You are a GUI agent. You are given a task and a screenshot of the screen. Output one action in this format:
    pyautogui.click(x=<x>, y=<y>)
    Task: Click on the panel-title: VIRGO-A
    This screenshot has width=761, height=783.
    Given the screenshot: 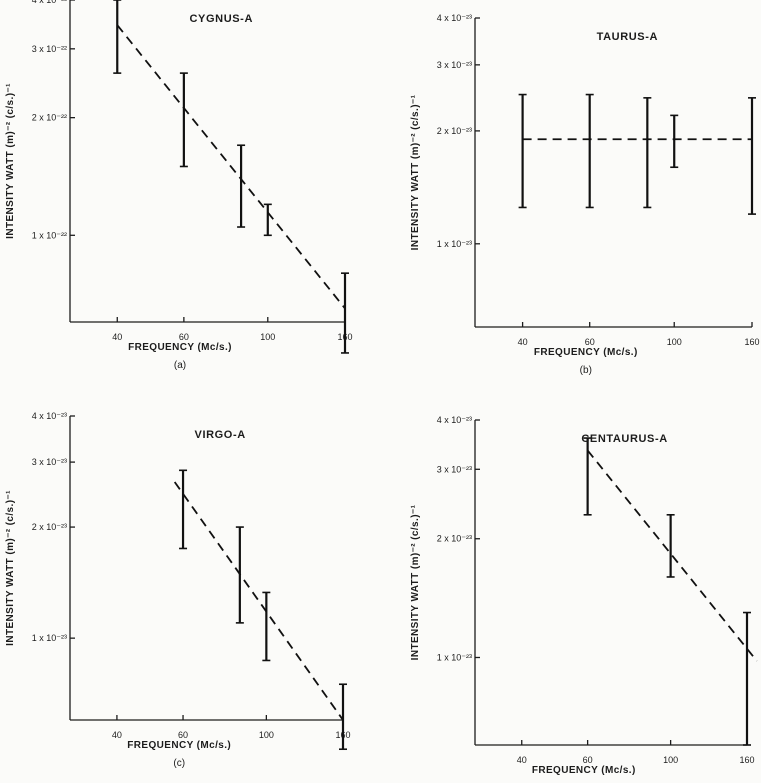 What is the action you would take?
    pyautogui.click(x=220, y=435)
    